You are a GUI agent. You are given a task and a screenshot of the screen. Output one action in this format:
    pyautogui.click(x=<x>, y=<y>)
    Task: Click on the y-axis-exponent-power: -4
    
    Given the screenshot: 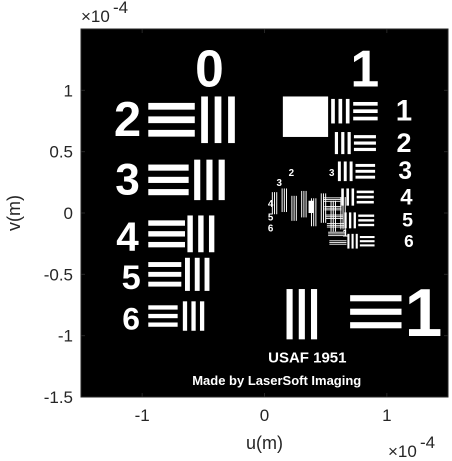 What is the action you would take?
    pyautogui.click(x=120, y=8)
    